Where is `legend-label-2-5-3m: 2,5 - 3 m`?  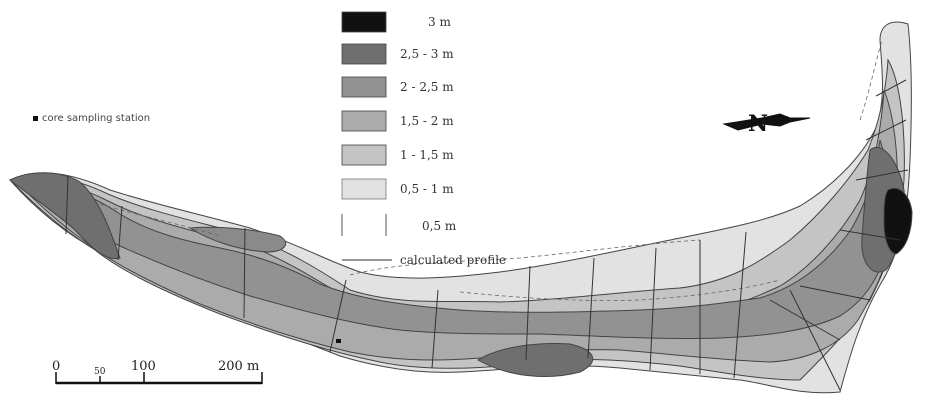
legend-label-2-5-3m: 2,5 - 3 m is located at coordinates (427, 54).